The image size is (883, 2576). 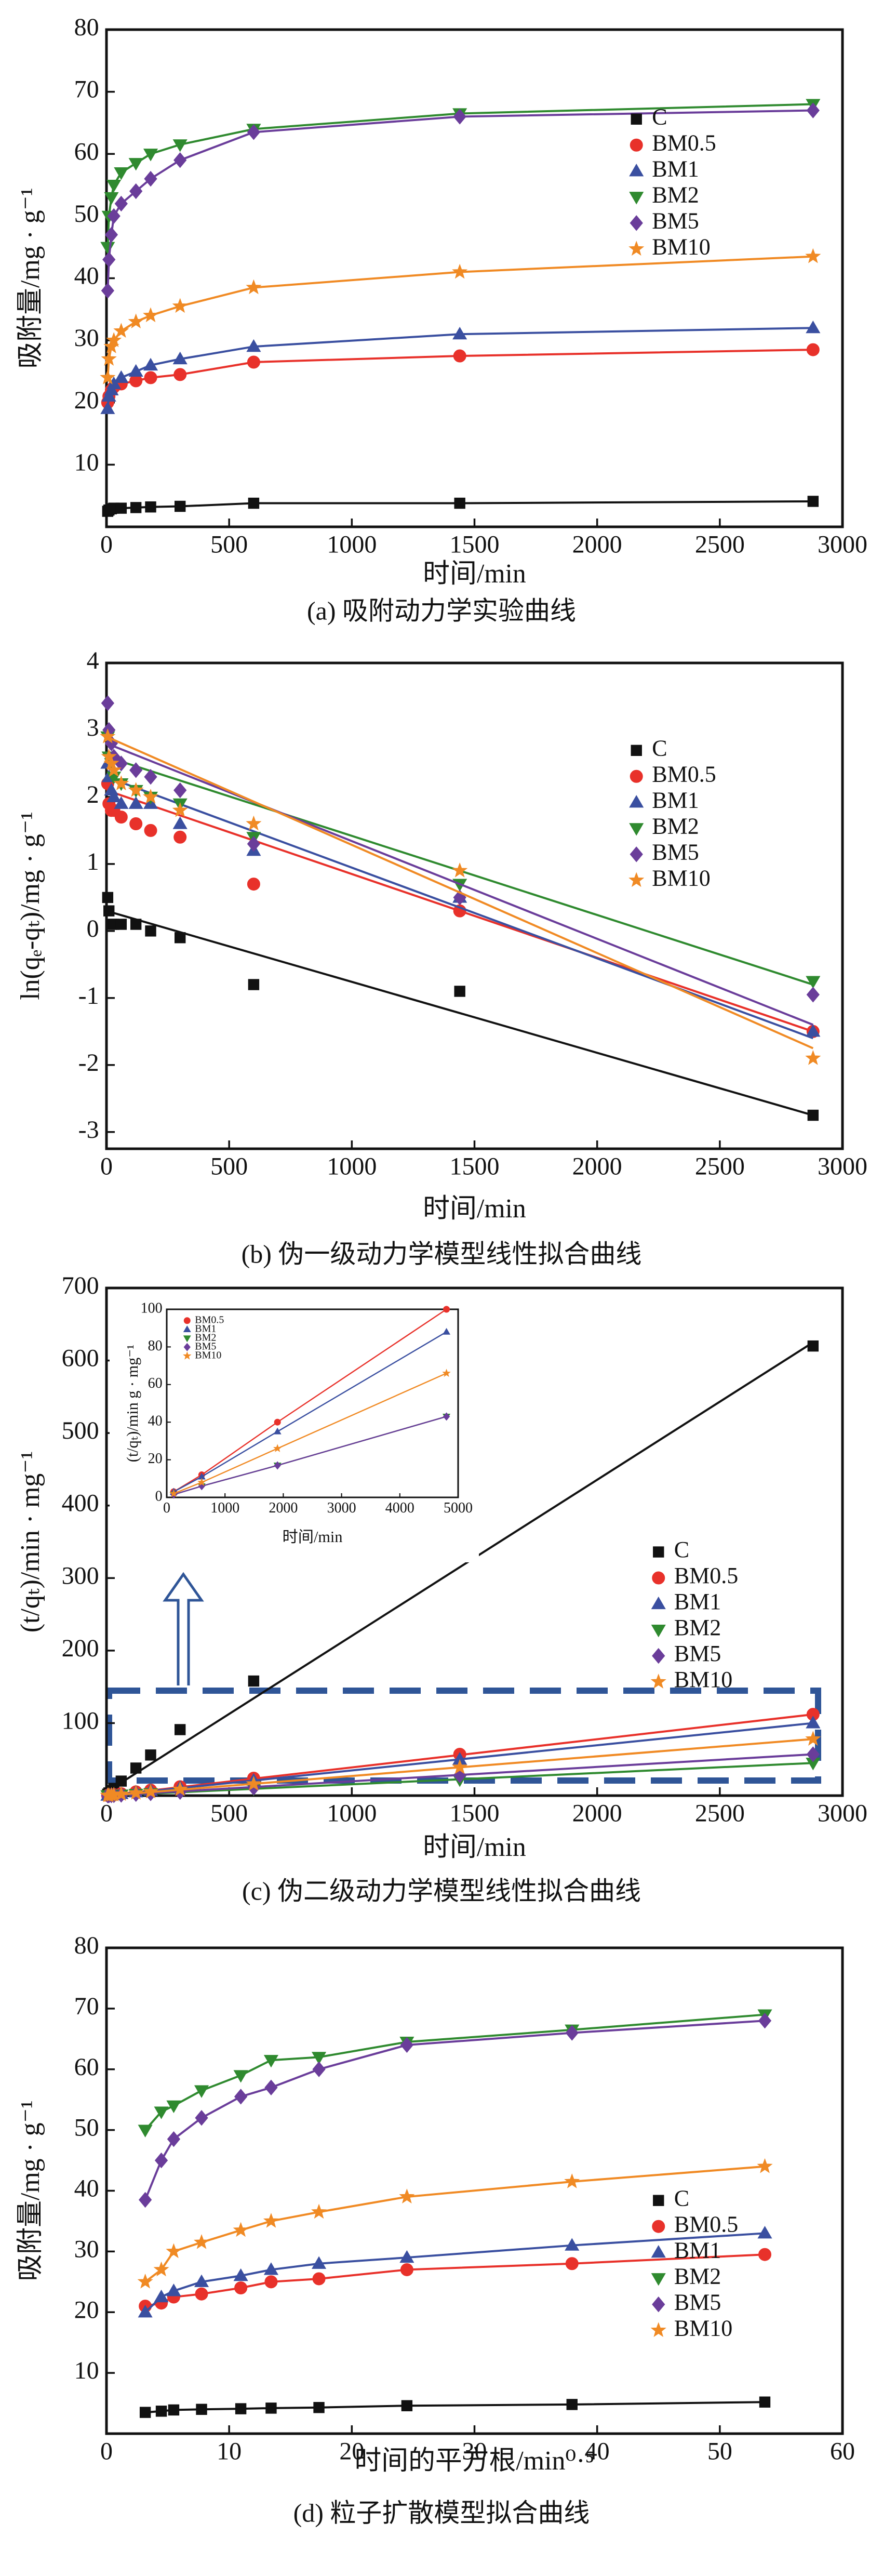 What do you see at coordinates (463, 1736) in the screenshot?
I see `zoom-box` at bounding box center [463, 1736].